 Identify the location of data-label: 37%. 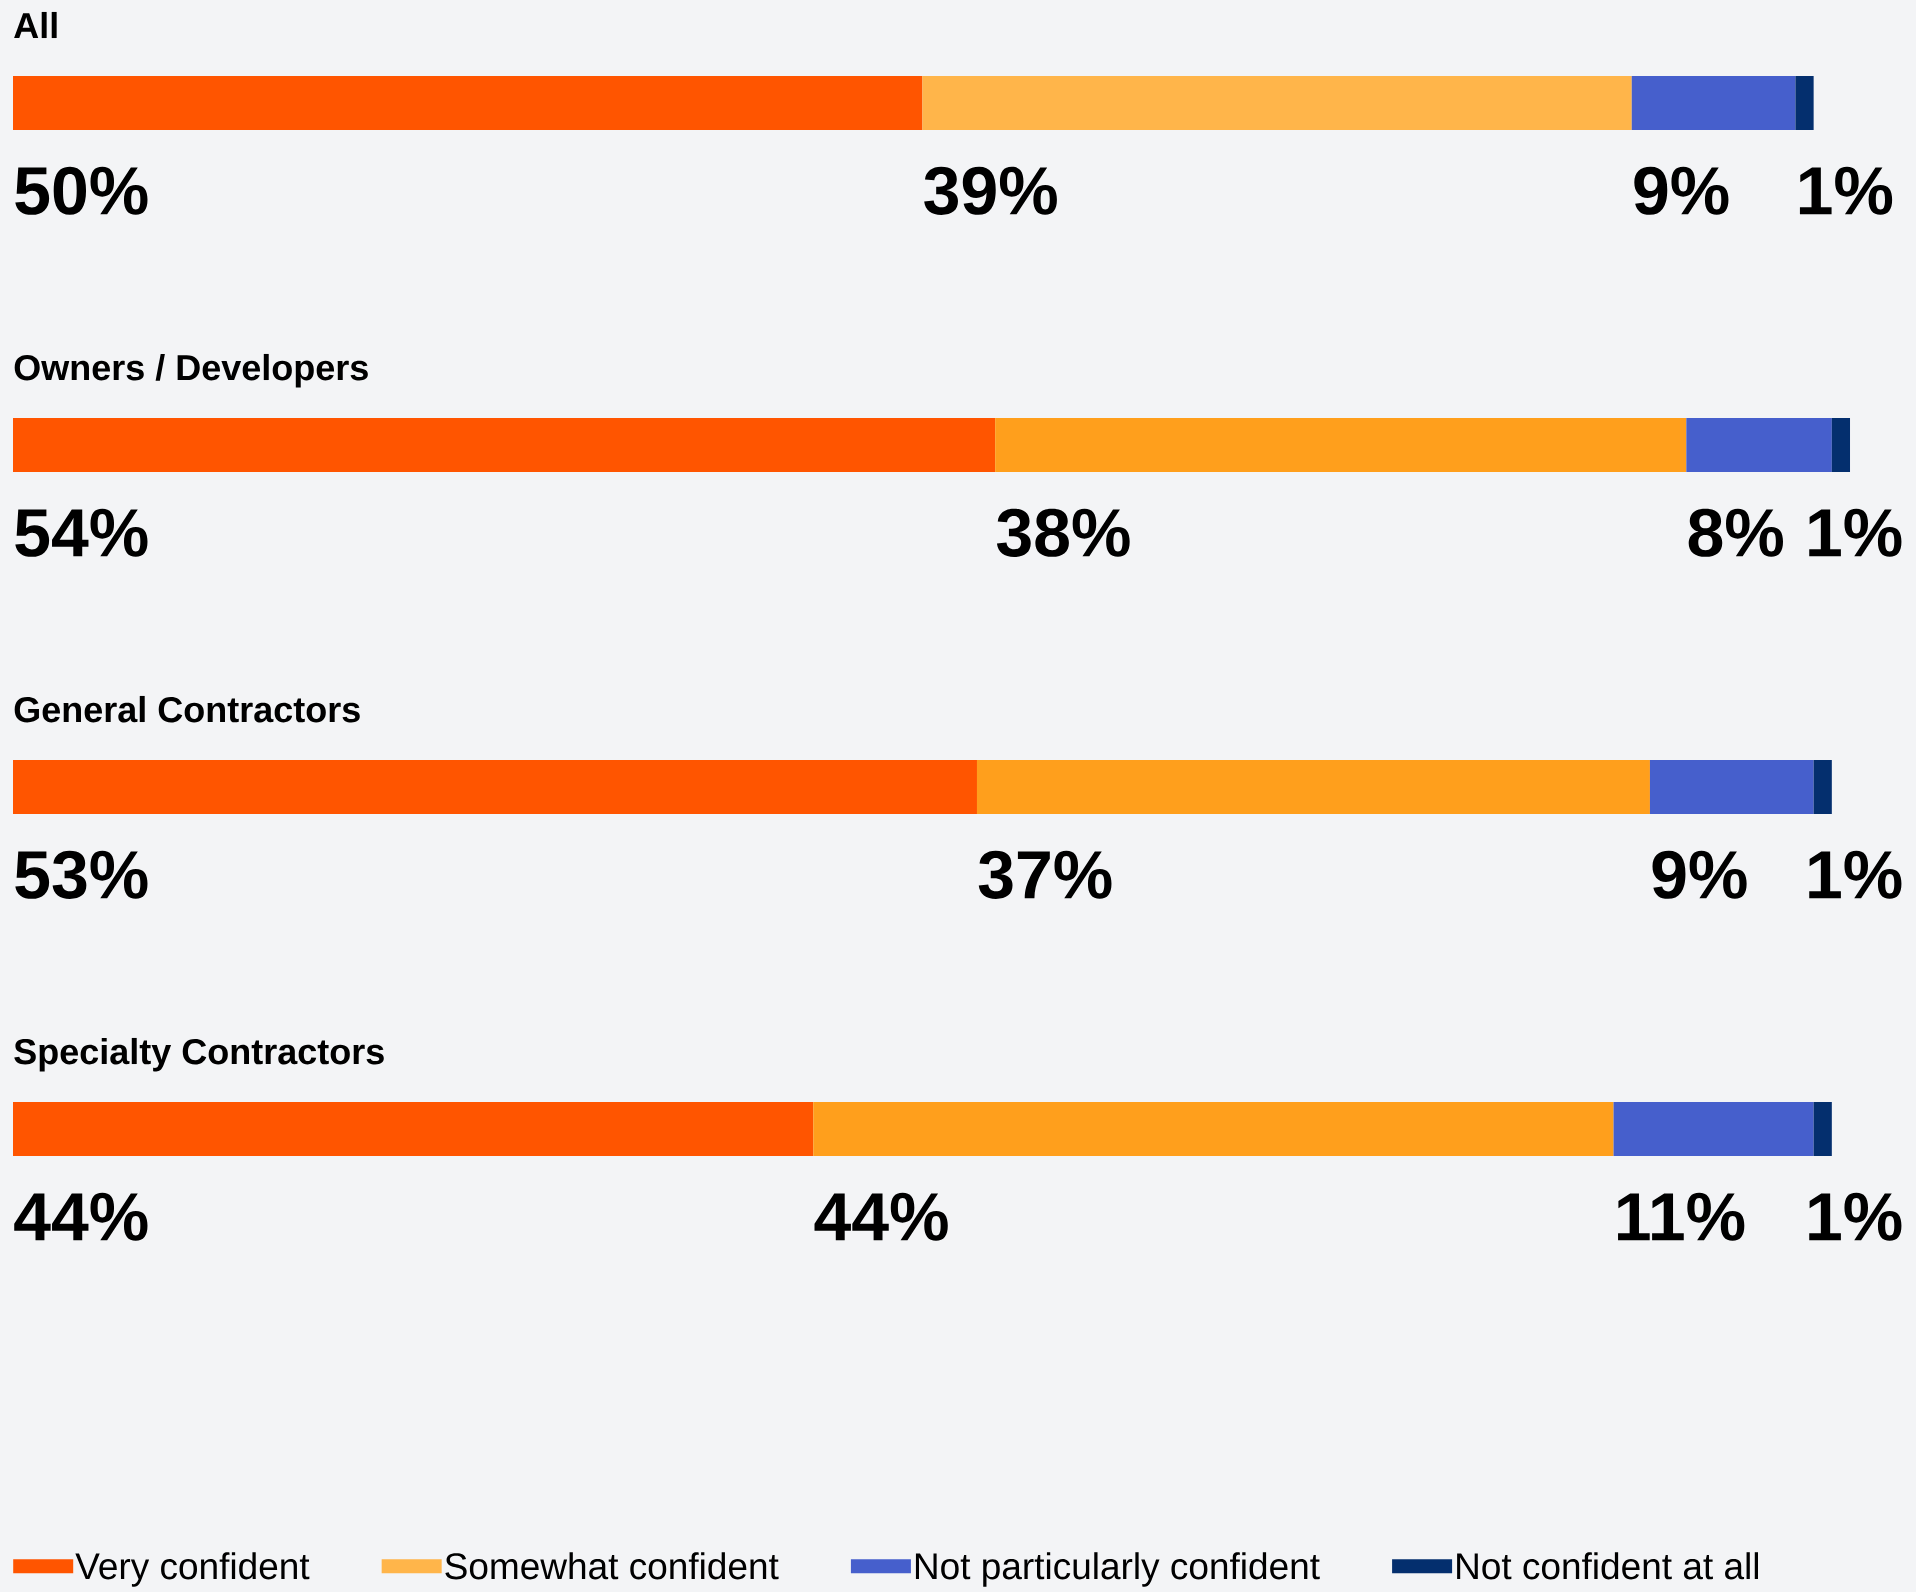
(1045, 874).